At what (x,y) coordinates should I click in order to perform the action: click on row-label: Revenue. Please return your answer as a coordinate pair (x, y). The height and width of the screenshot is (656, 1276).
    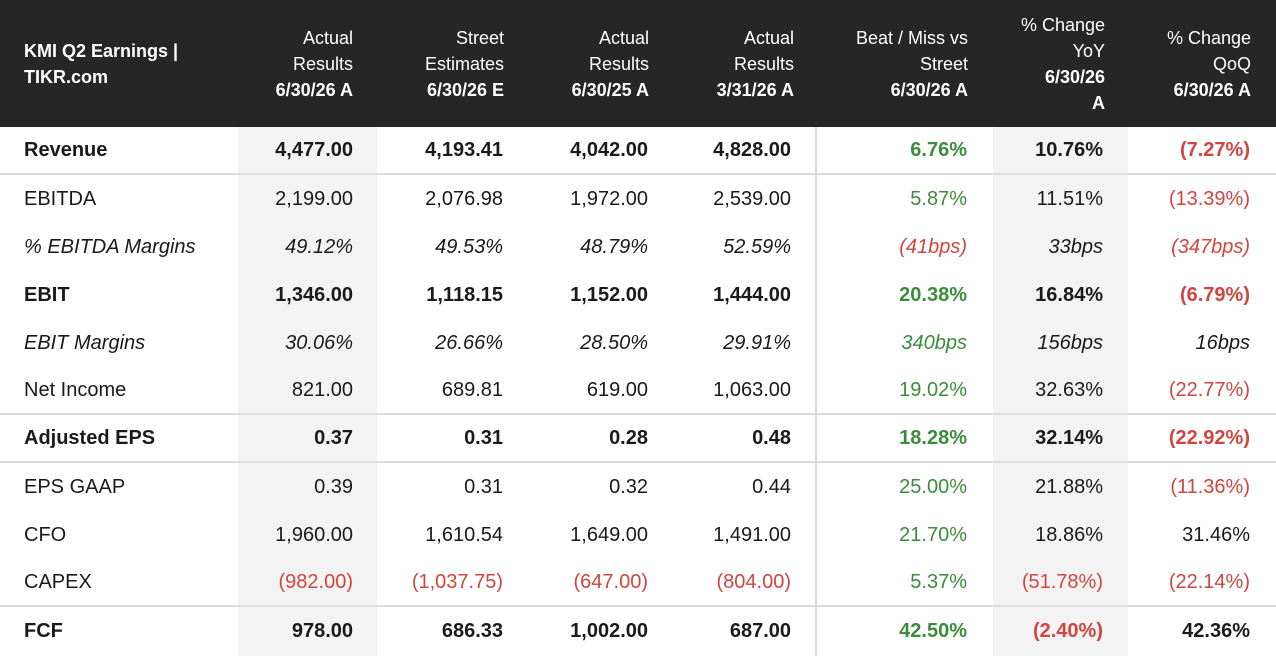
    Looking at the image, I should click on (66, 149).